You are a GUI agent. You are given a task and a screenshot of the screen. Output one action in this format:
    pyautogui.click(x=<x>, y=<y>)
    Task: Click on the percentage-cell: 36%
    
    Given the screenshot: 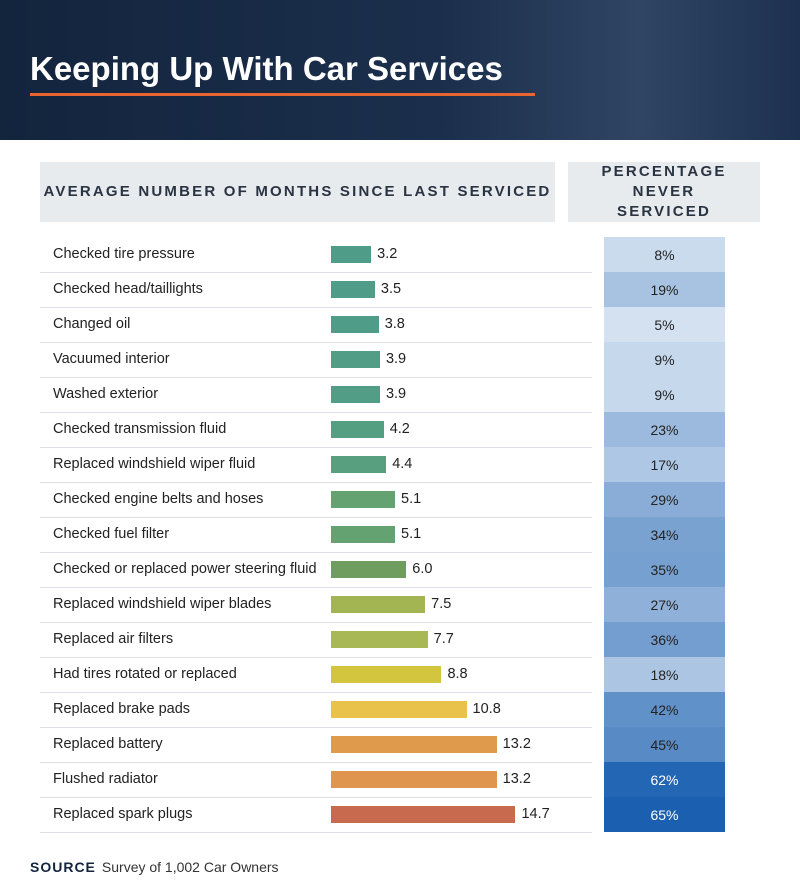 What is the action you would take?
    pyautogui.click(x=664, y=639)
    